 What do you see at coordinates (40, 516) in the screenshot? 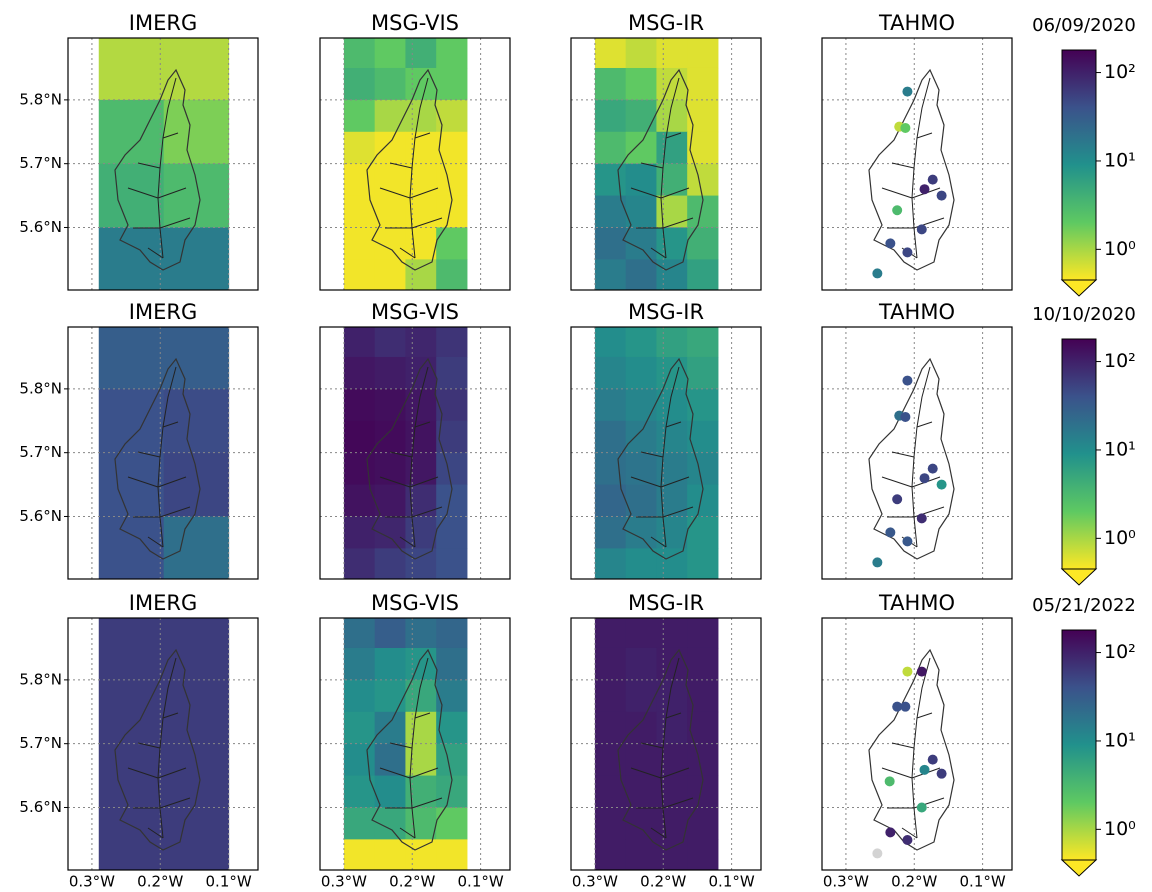
I see `y-tick-label: 5.6°N` at bounding box center [40, 516].